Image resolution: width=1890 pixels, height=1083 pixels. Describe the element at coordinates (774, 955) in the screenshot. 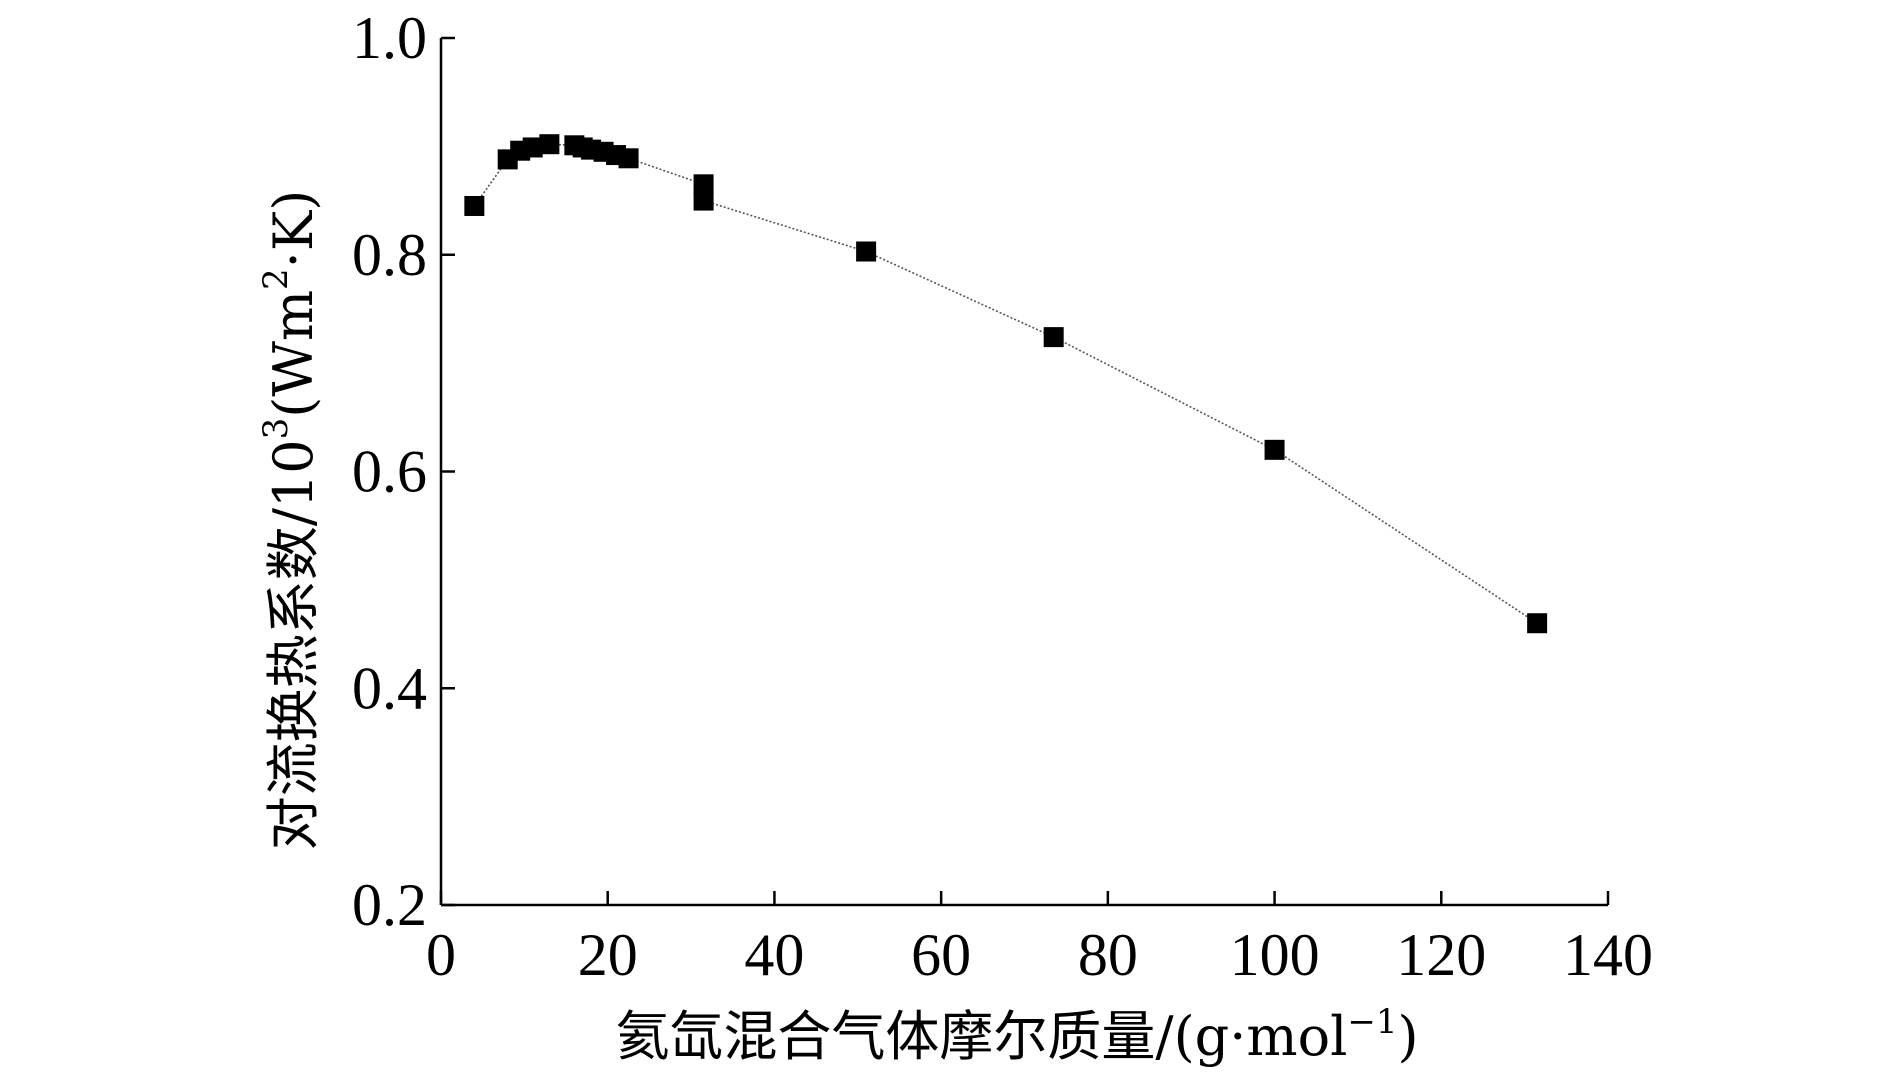

I see `x-tick-label: 40` at that location.